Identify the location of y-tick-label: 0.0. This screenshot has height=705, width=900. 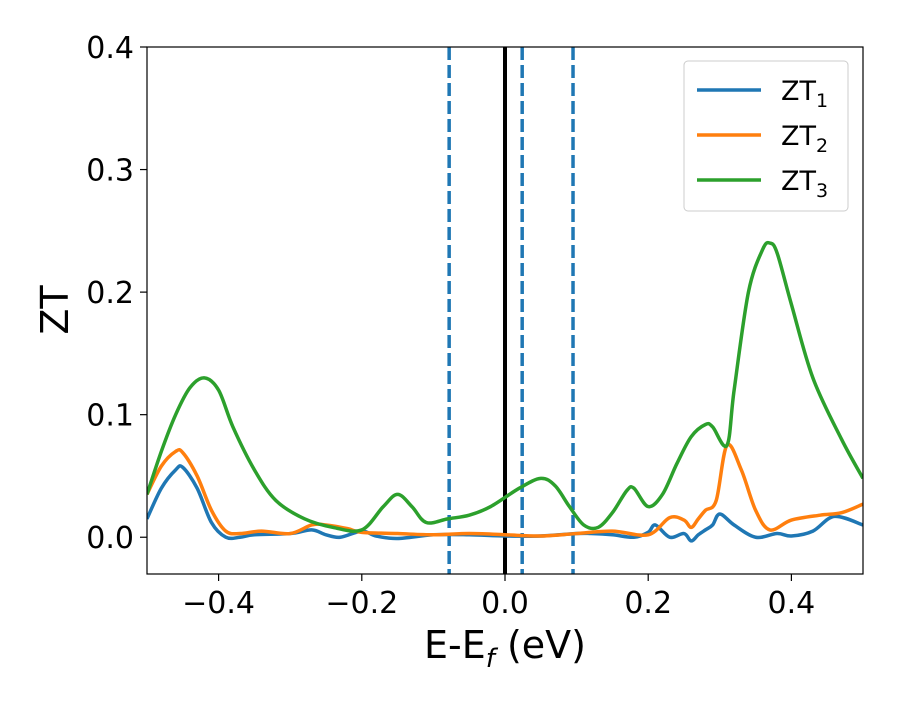
(110, 538).